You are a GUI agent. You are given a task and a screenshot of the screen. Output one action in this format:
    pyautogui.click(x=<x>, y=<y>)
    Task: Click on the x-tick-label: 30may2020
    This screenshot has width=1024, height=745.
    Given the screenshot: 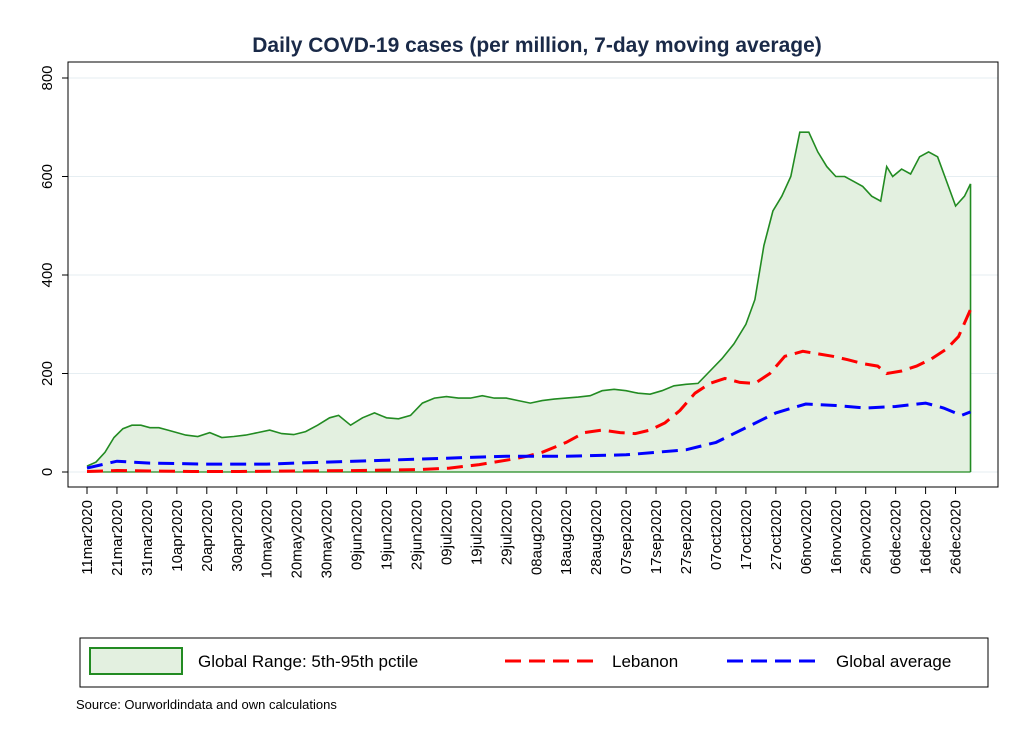 What is the action you would take?
    pyautogui.click(x=327, y=539)
    